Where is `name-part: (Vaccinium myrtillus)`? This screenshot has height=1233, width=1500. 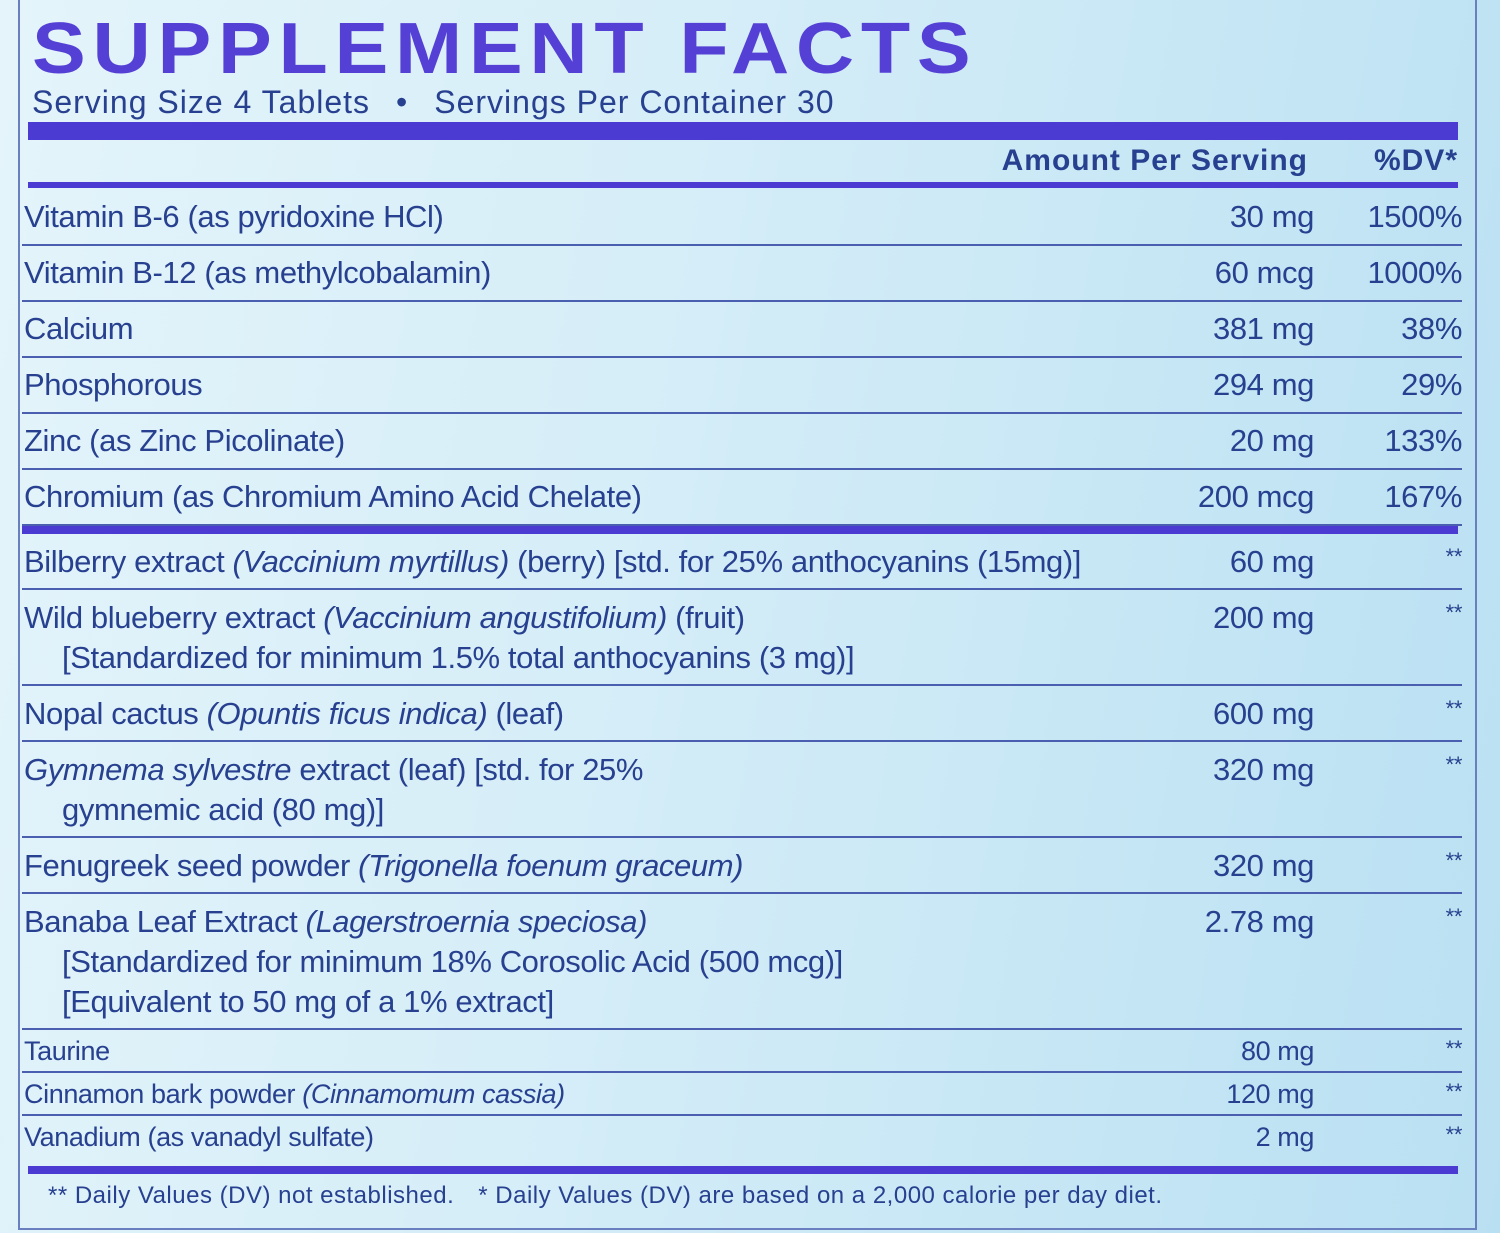
name-part: (Vaccinium myrtillus) is located at coordinates (371, 561).